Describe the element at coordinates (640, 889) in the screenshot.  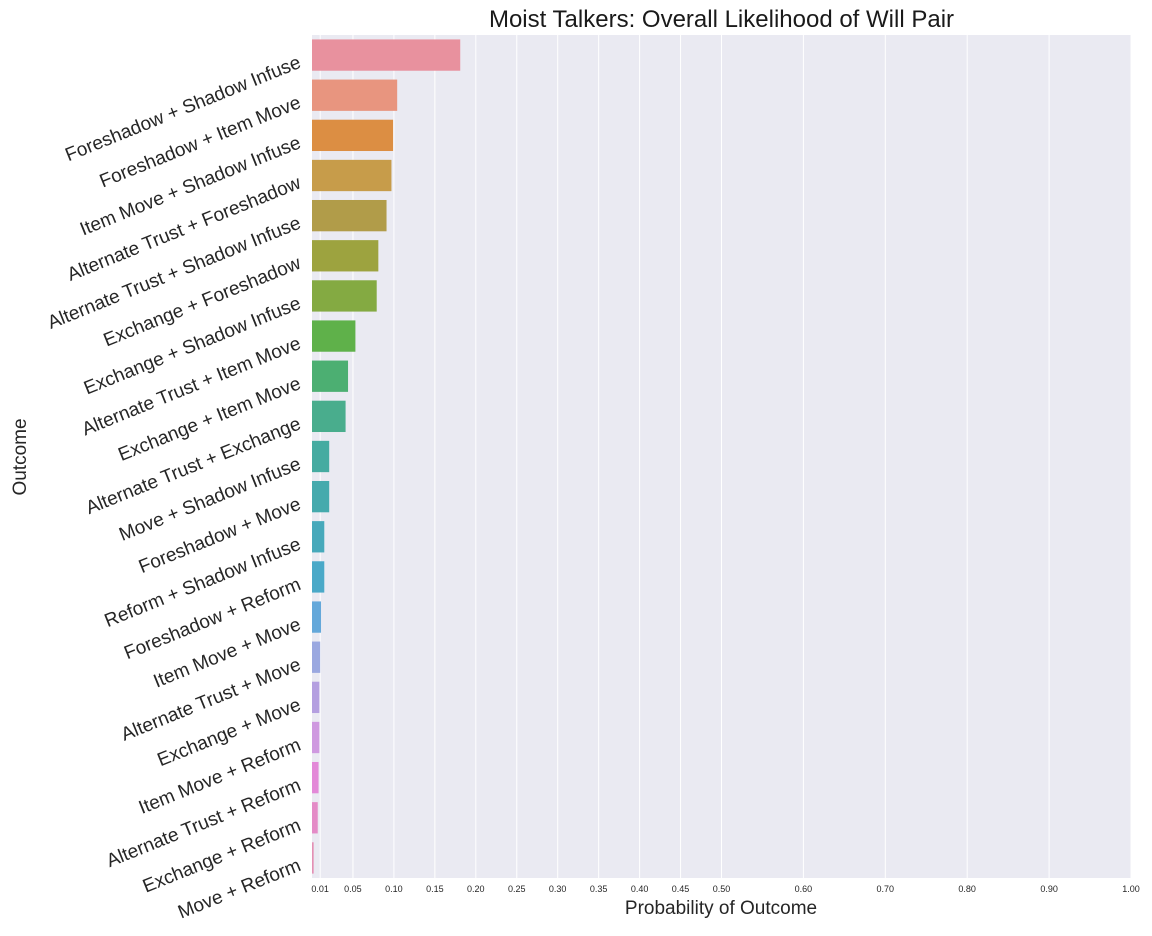
I see `x-tick-label: 0.40` at that location.